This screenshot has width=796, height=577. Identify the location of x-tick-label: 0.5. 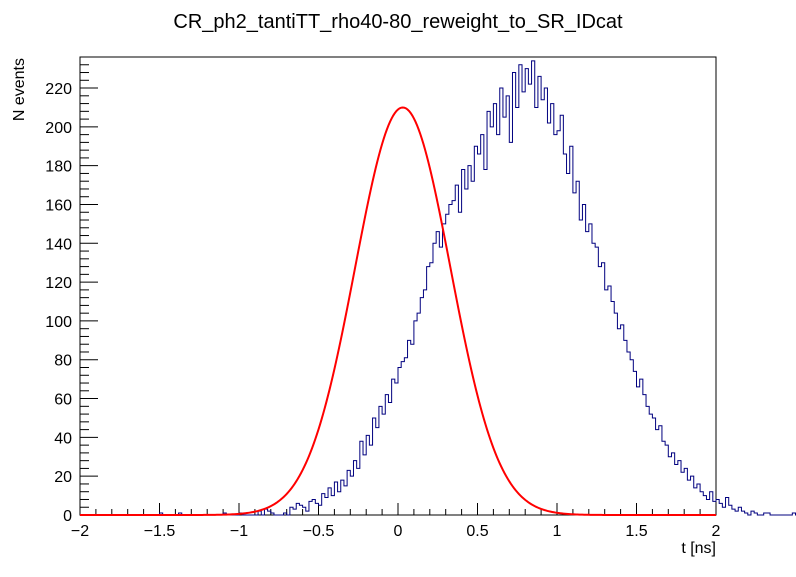
(477, 531).